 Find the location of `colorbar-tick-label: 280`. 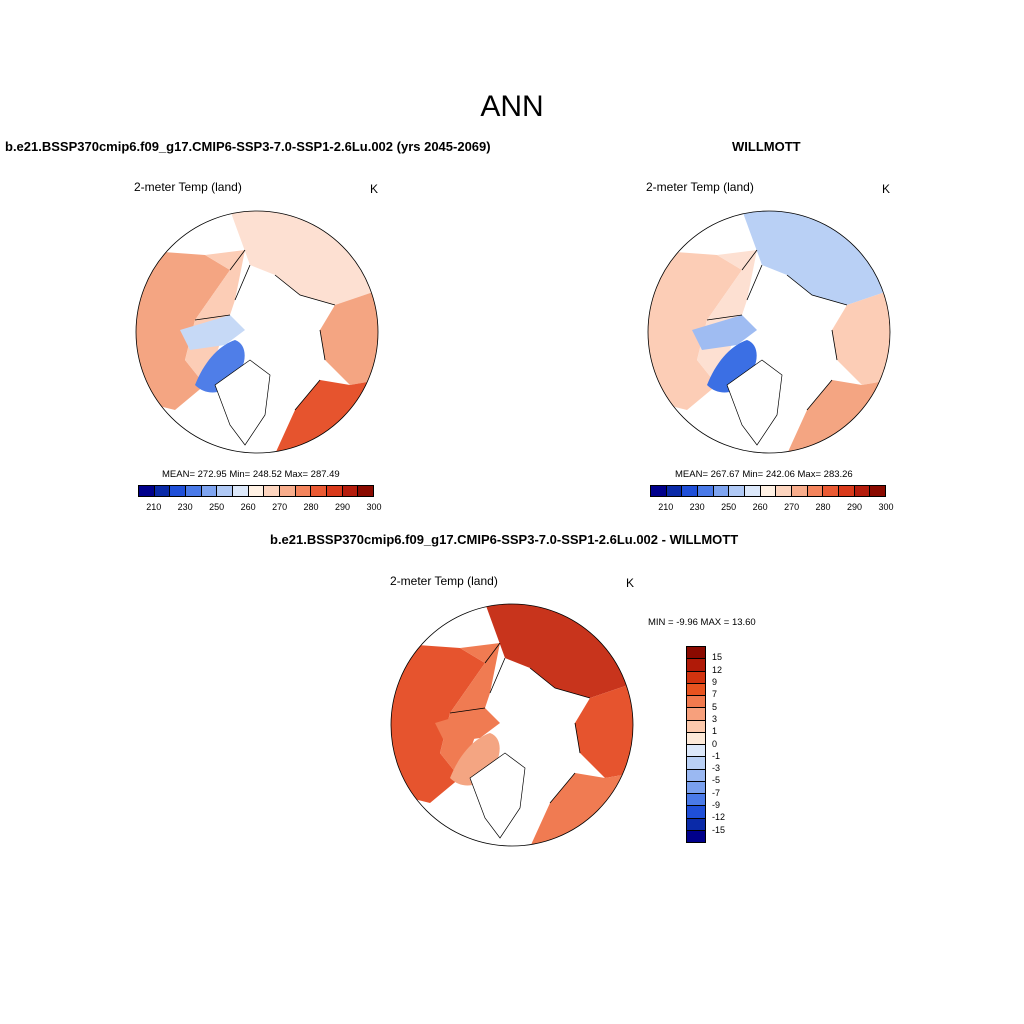

colorbar-tick-label: 280 is located at coordinates (823, 507).